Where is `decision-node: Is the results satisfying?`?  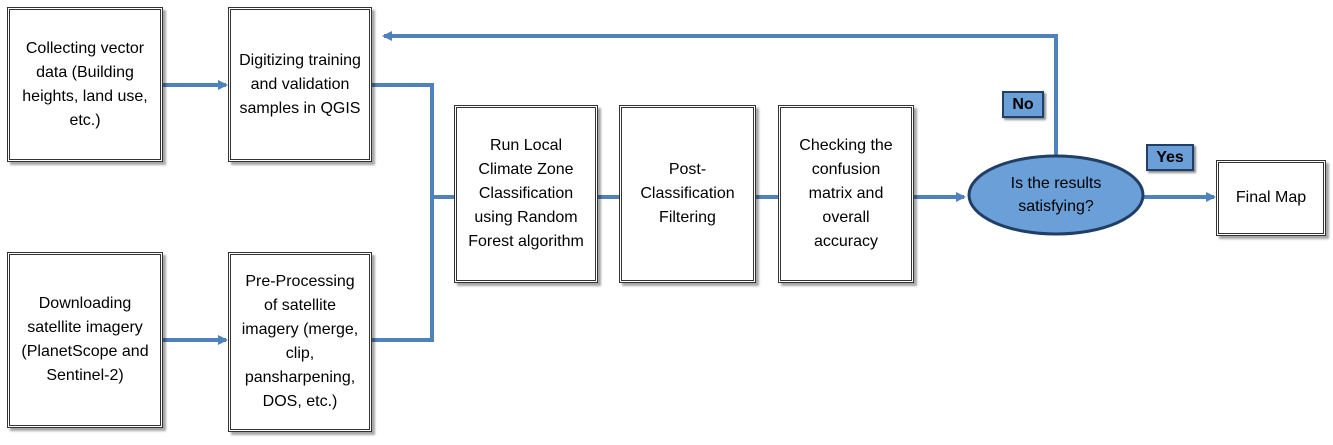
decision-node: Is the results satisfying? is located at coordinates (1056, 195).